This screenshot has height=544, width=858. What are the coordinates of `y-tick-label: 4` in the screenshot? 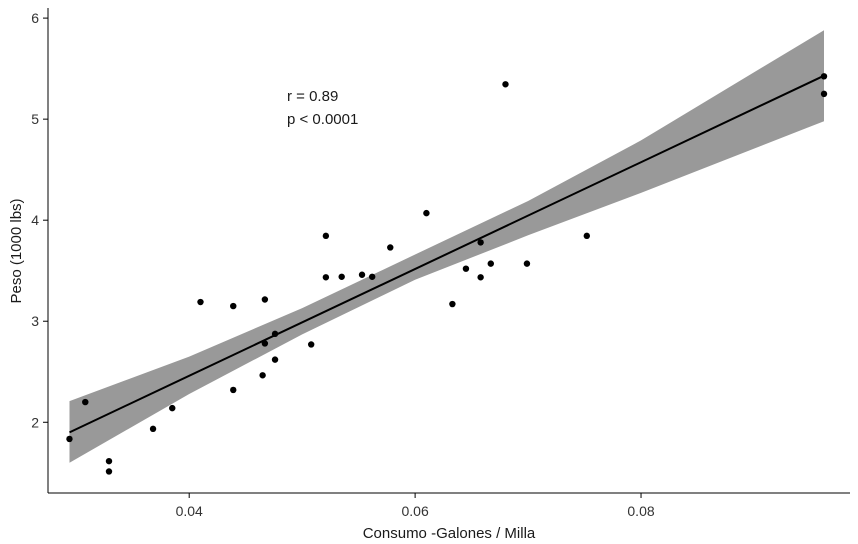 It's located at (35, 220).